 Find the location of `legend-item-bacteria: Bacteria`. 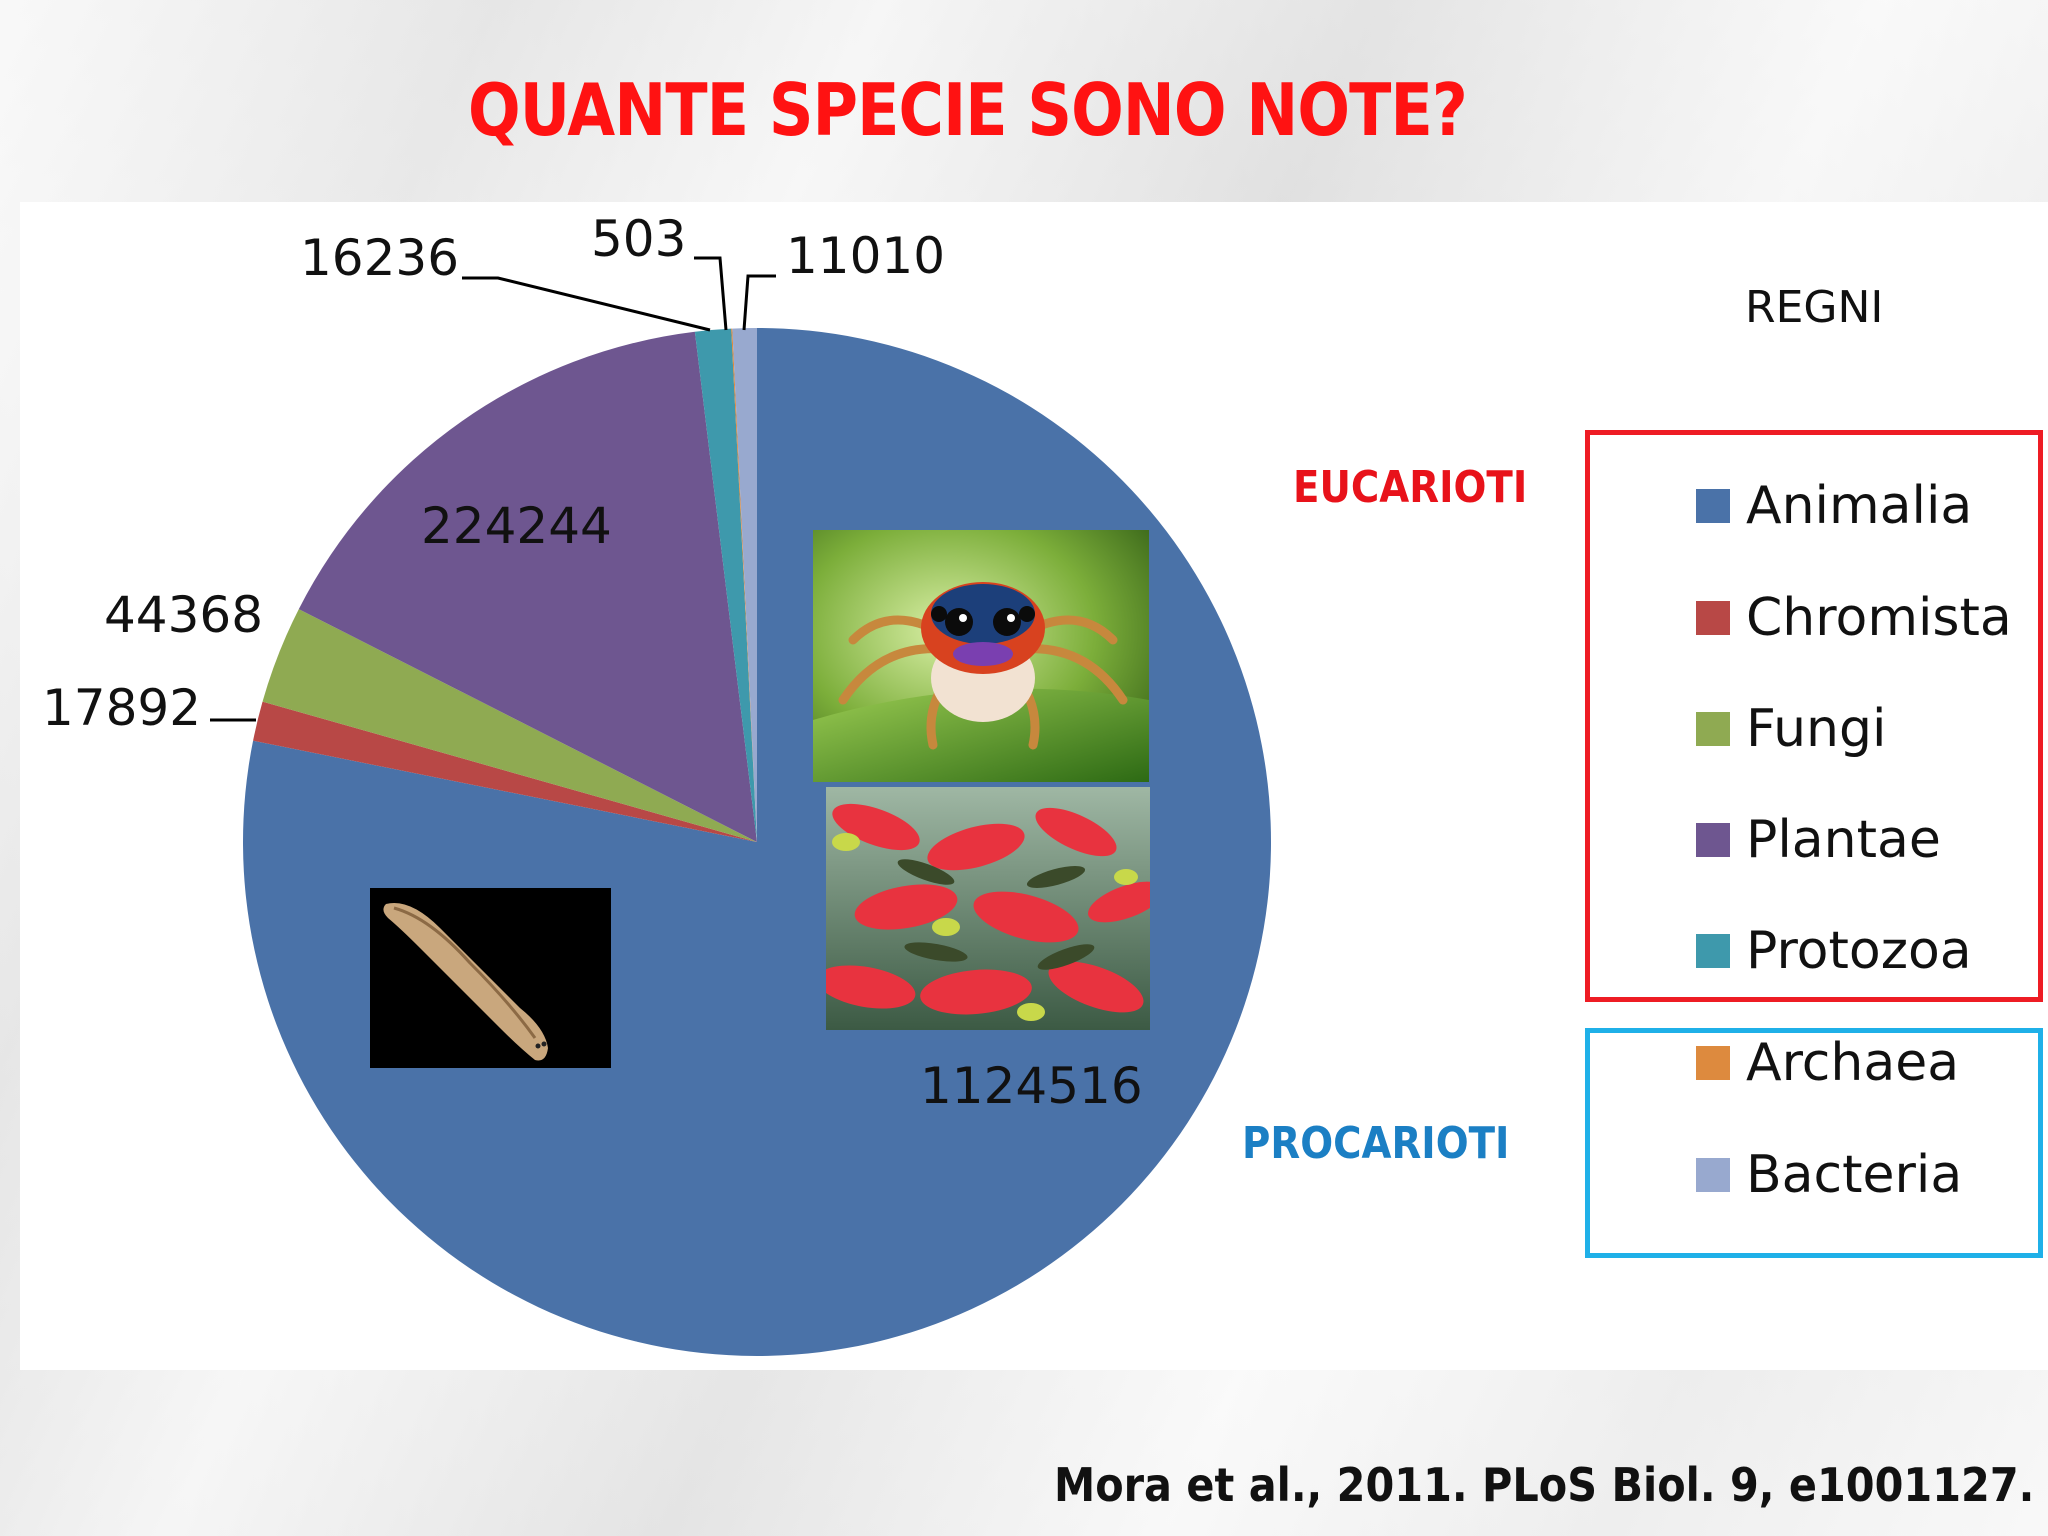

legend-item-bacteria: Bacteria is located at coordinates (1829, 1175).